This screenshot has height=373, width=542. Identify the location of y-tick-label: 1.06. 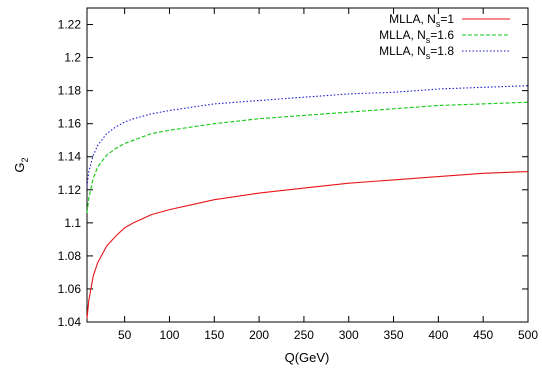
(70, 289).